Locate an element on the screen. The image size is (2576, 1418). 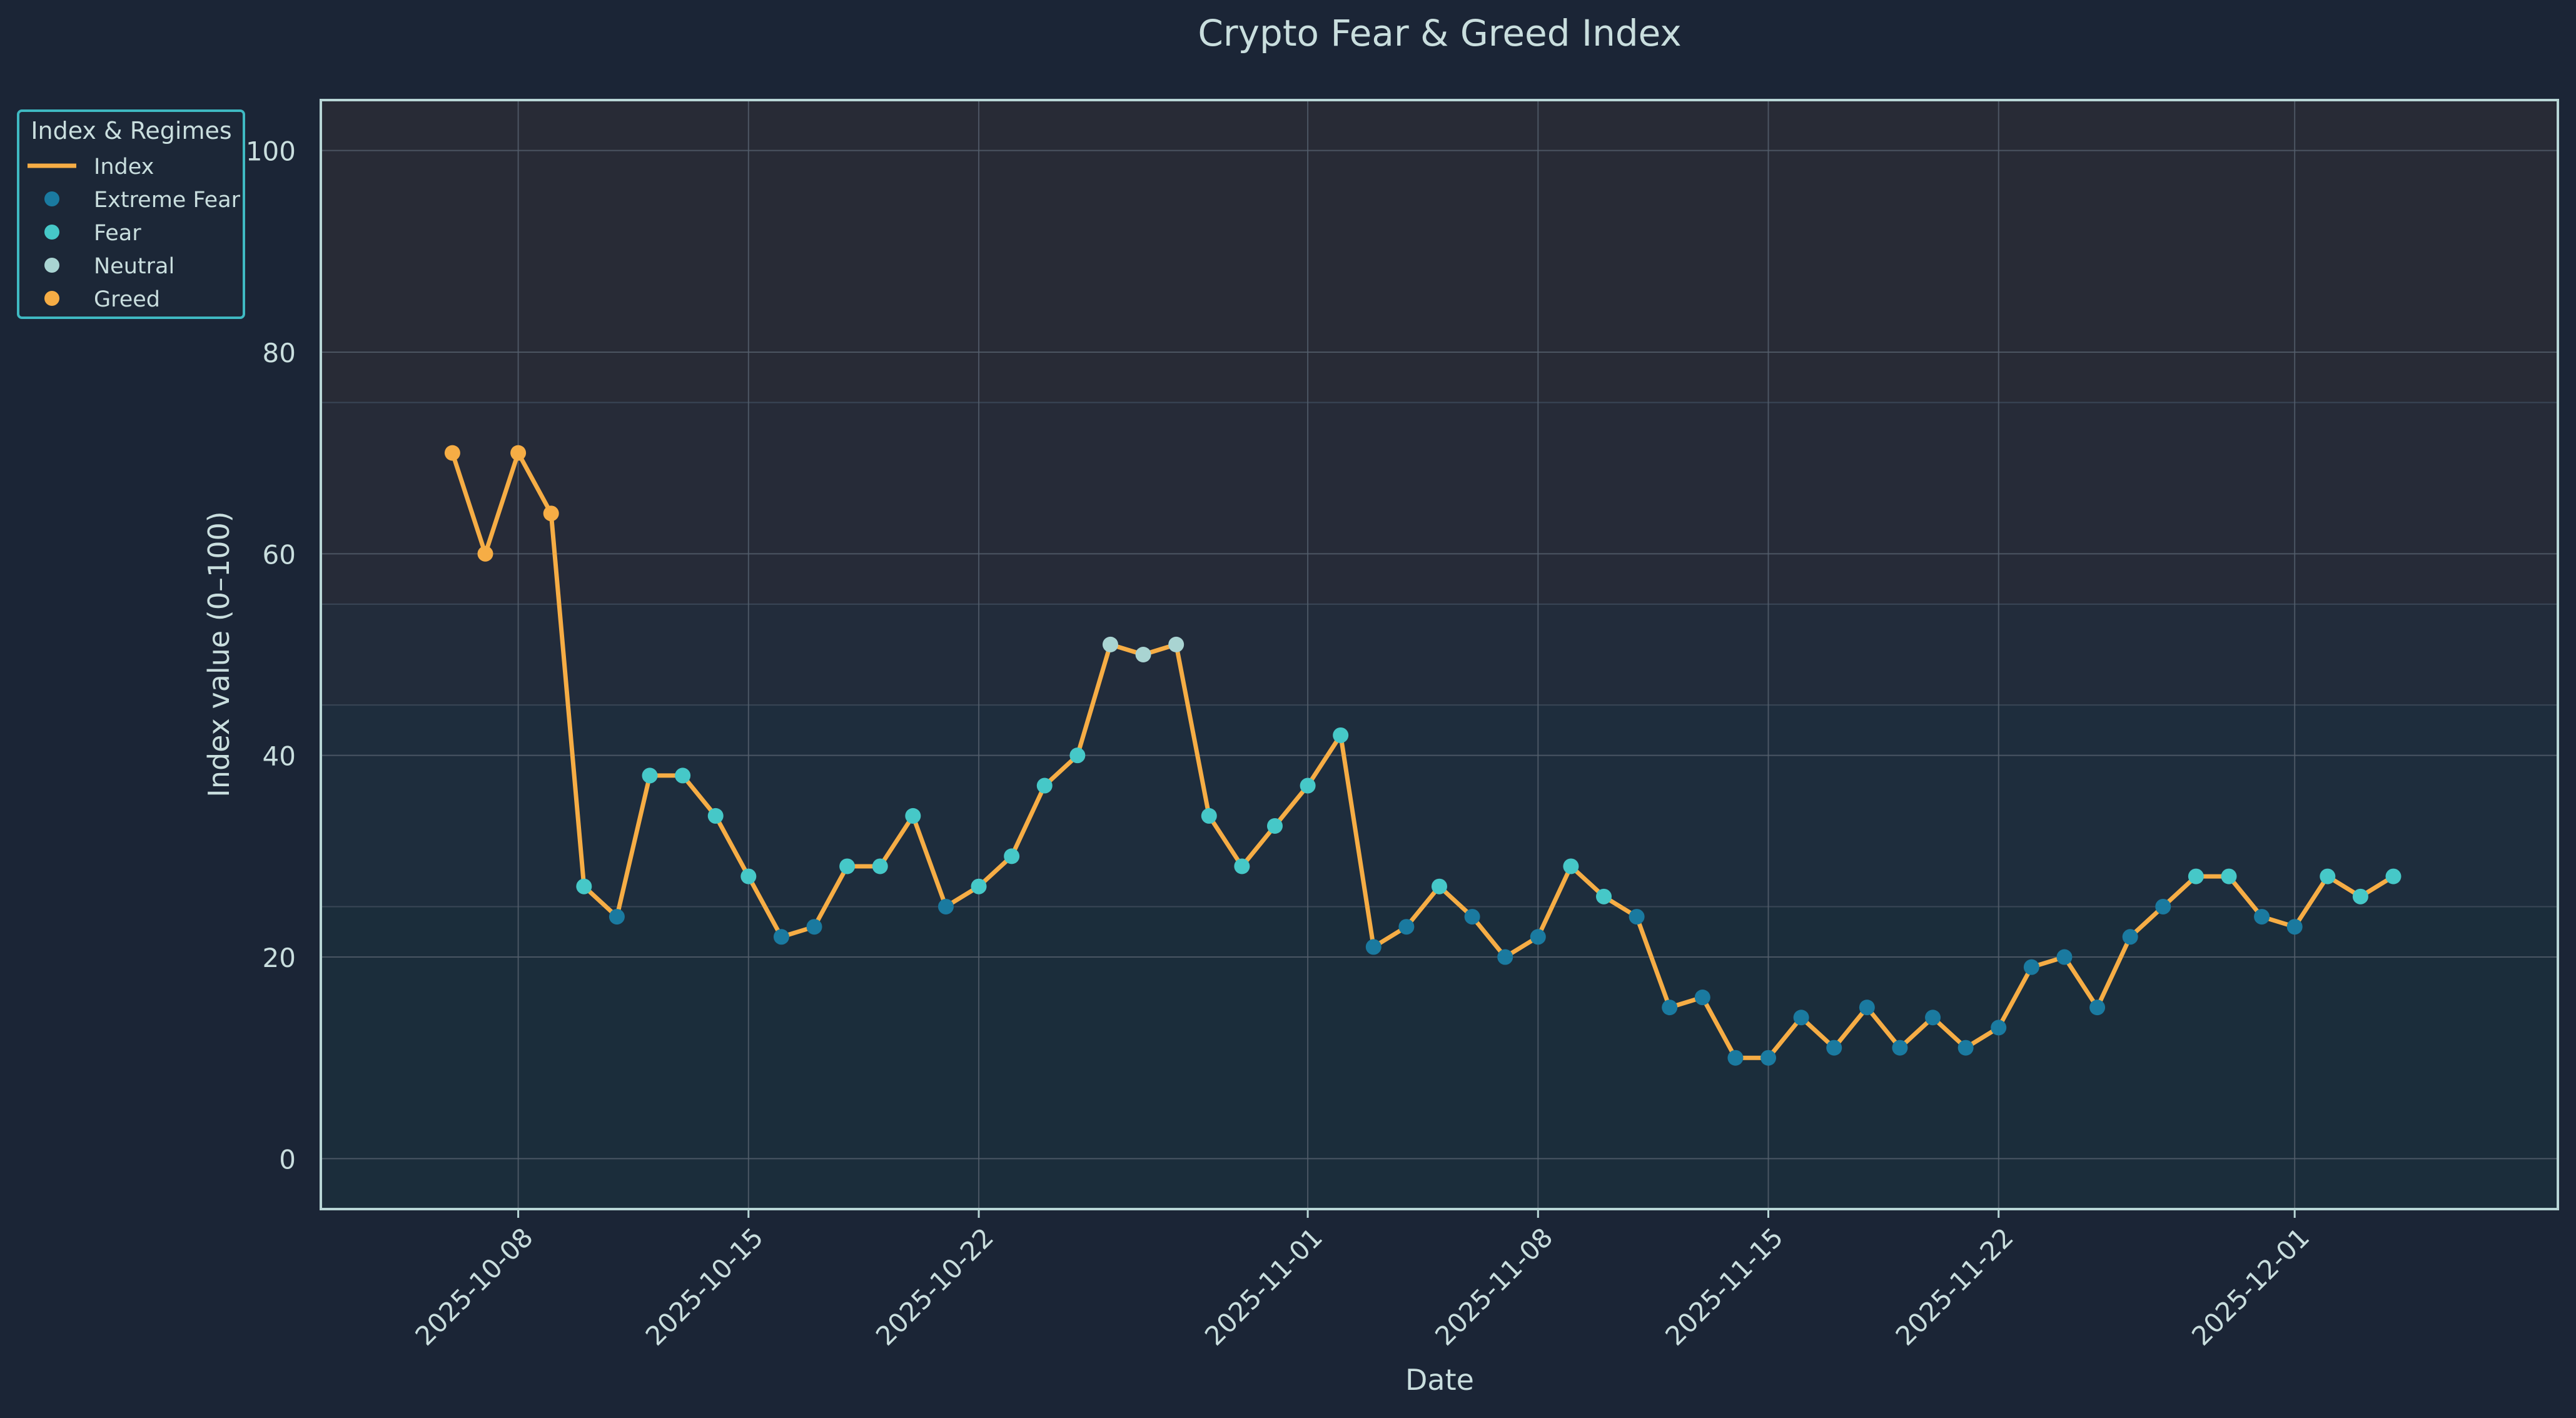
y-axis-ticks: 0 20 40 60 80 100 is located at coordinates (271, 655).